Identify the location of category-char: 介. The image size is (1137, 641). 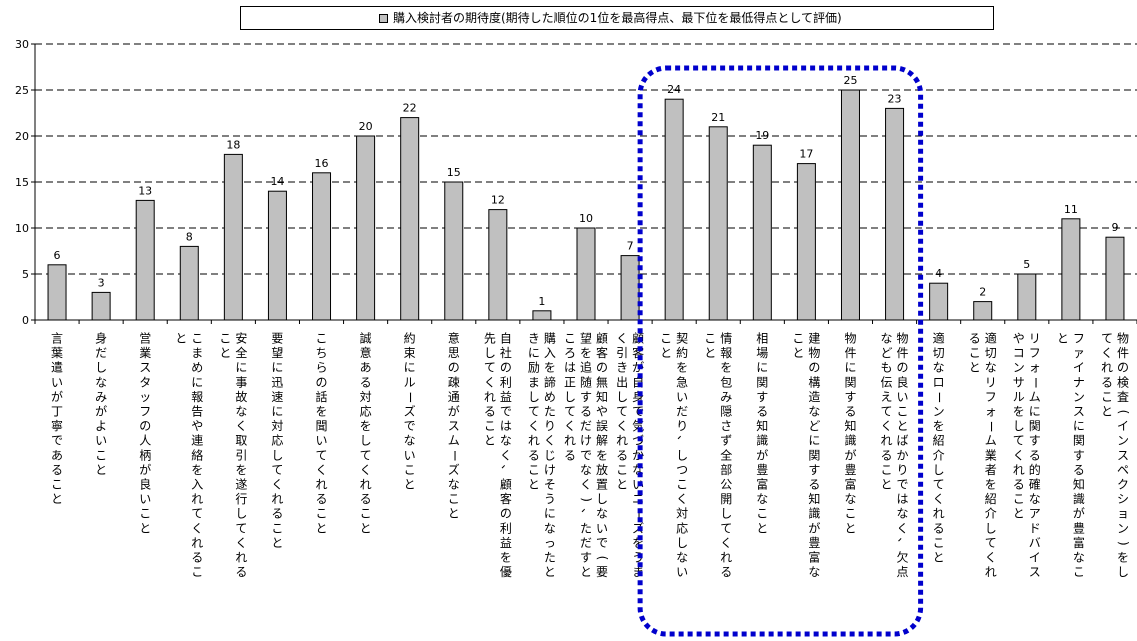
(939, 455).